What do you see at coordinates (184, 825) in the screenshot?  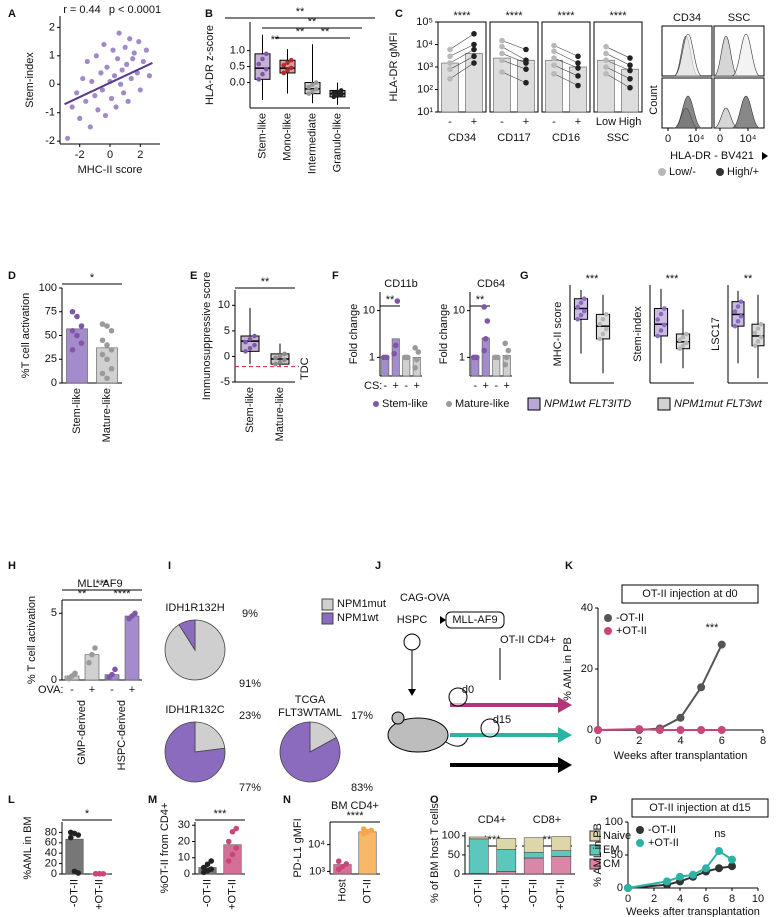 I see `y-tick-label: 30` at bounding box center [184, 825].